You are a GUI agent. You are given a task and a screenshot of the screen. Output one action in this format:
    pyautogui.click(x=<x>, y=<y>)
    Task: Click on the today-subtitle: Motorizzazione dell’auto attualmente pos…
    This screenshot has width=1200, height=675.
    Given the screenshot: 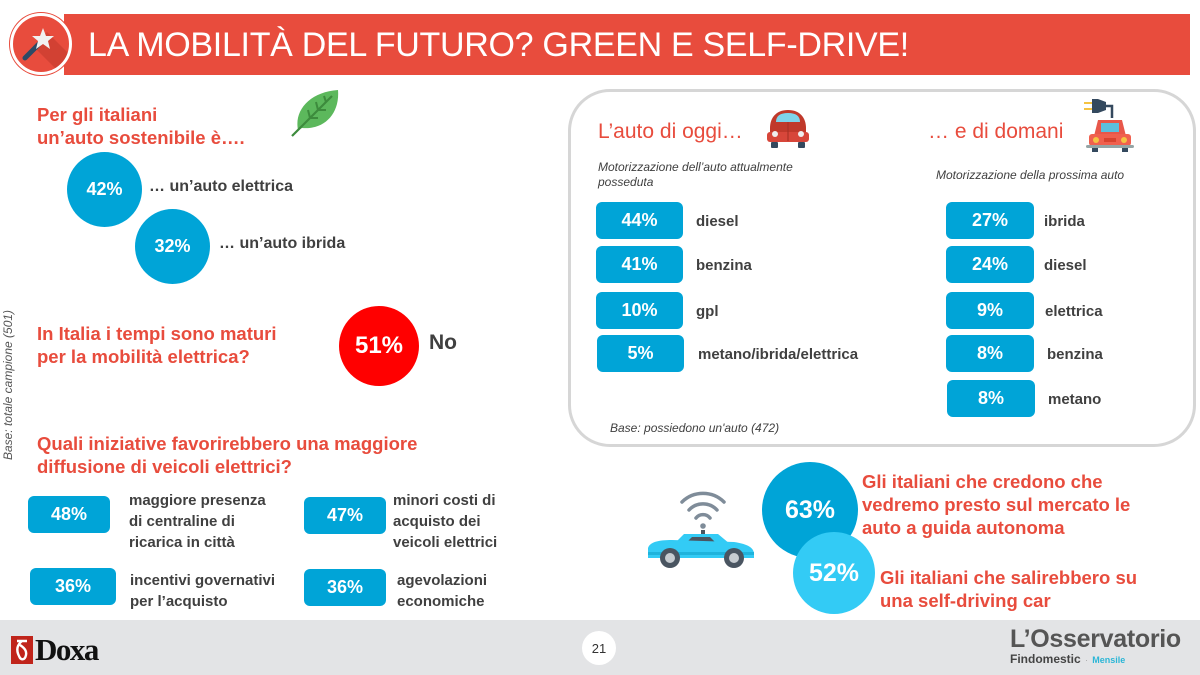 What is the action you would take?
    pyautogui.click(x=695, y=175)
    